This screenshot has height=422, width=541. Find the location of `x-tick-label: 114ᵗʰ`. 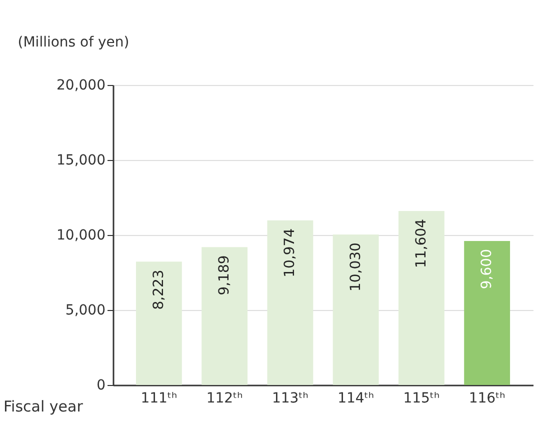

x-tick-label: 114ᵗʰ is located at coordinates (356, 398).